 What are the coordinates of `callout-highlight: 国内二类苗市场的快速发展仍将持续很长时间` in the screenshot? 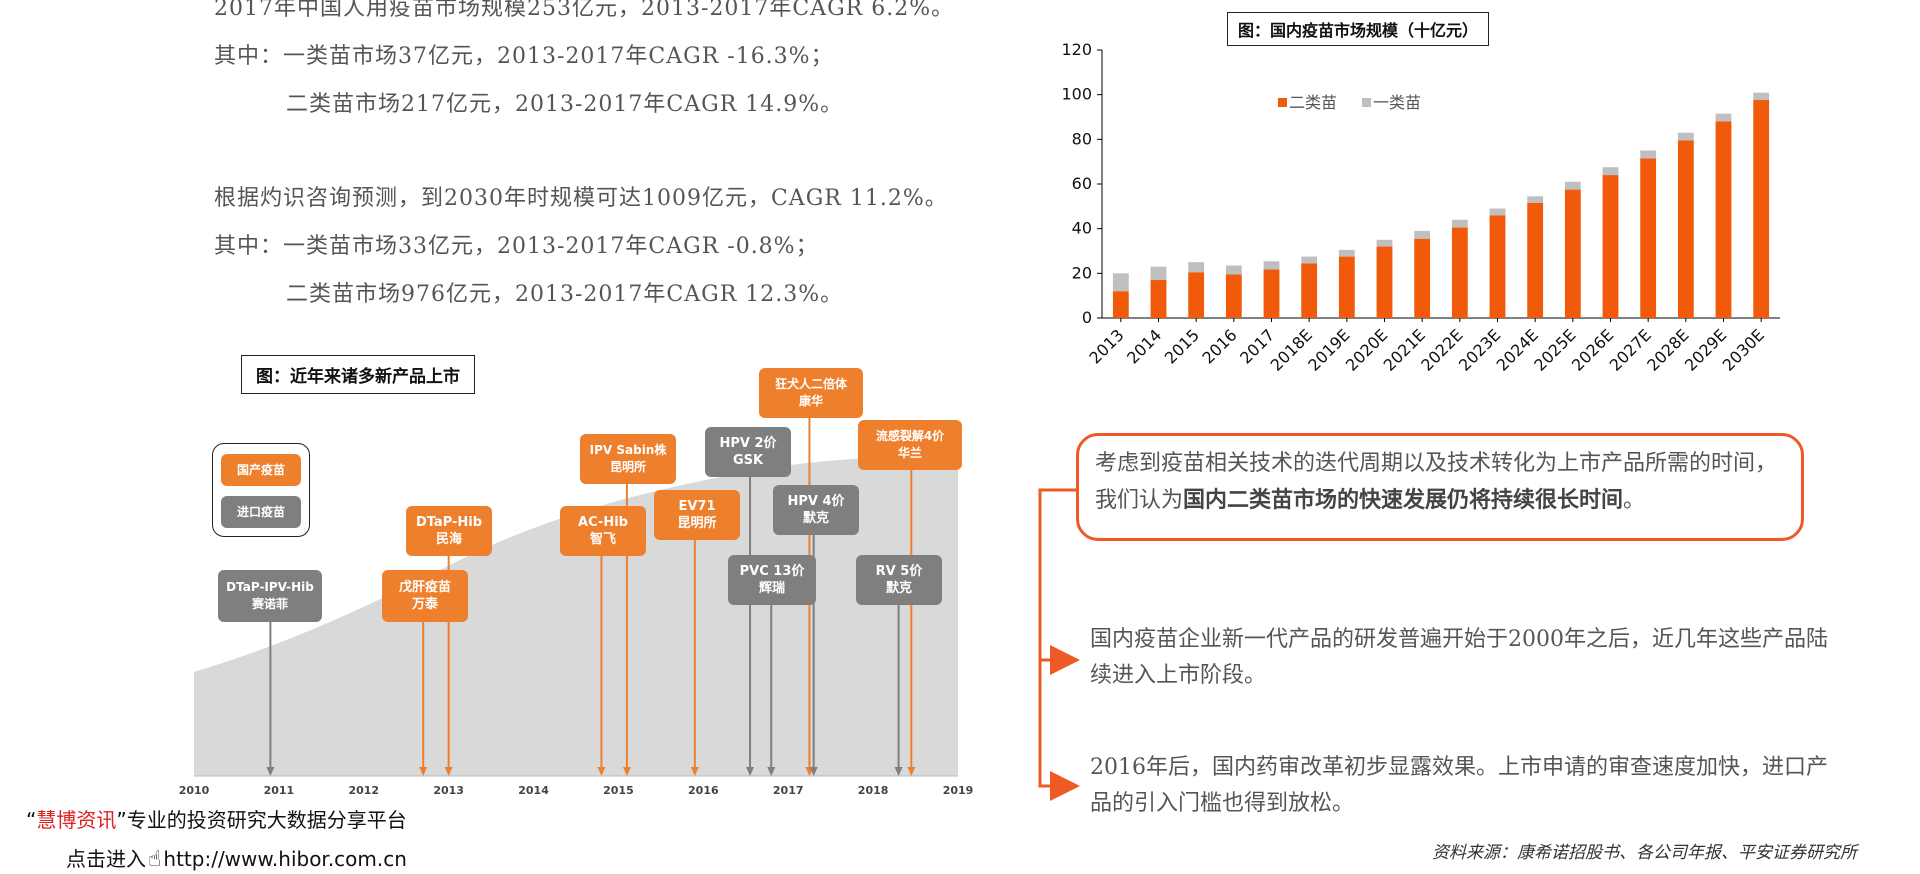 It's located at (1403, 500).